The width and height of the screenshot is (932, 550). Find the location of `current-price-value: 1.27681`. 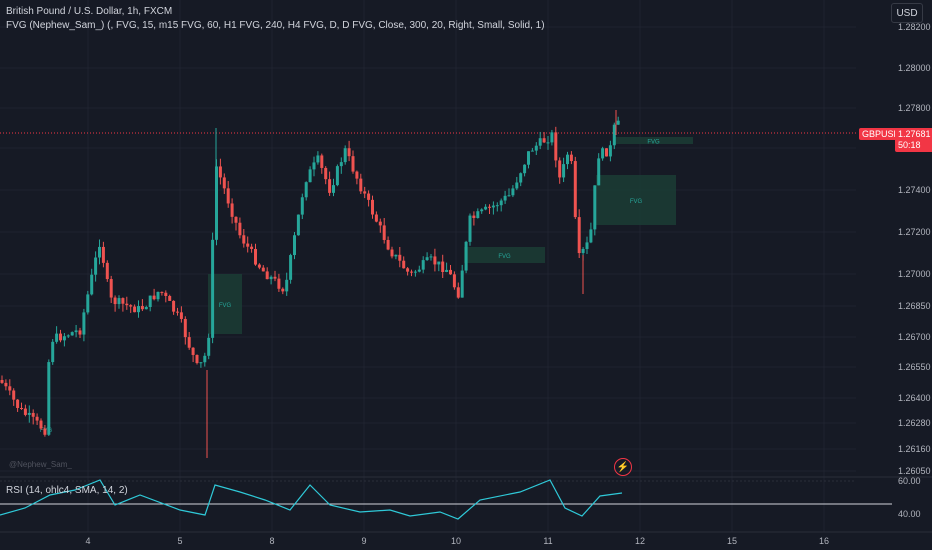

current-price-value: 1.27681 is located at coordinates (914, 134).